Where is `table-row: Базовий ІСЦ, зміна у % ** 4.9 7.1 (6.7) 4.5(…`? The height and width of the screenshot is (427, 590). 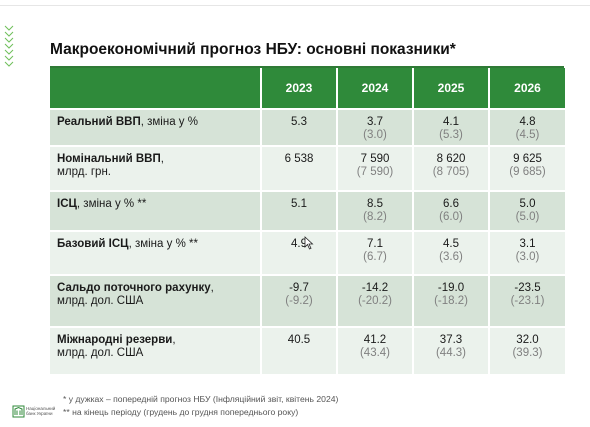 table-row: Базовий ІСЦ, зміна у % ** 4.9 7.1 (6.7) 4.5(… is located at coordinates (307, 252).